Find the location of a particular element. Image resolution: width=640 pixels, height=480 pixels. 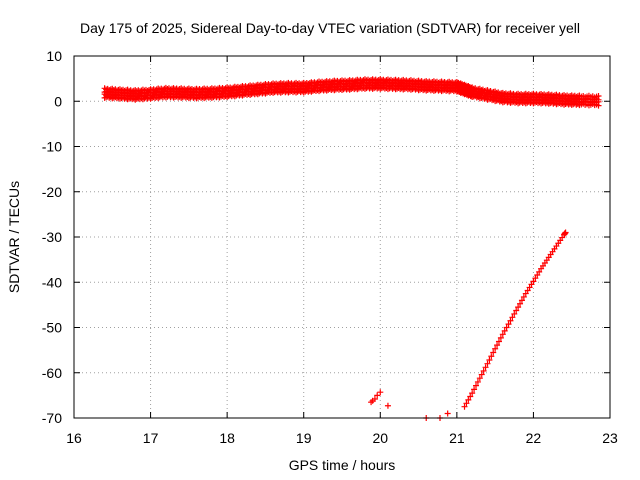

y-tick-label: -50 is located at coordinates (52, 328).